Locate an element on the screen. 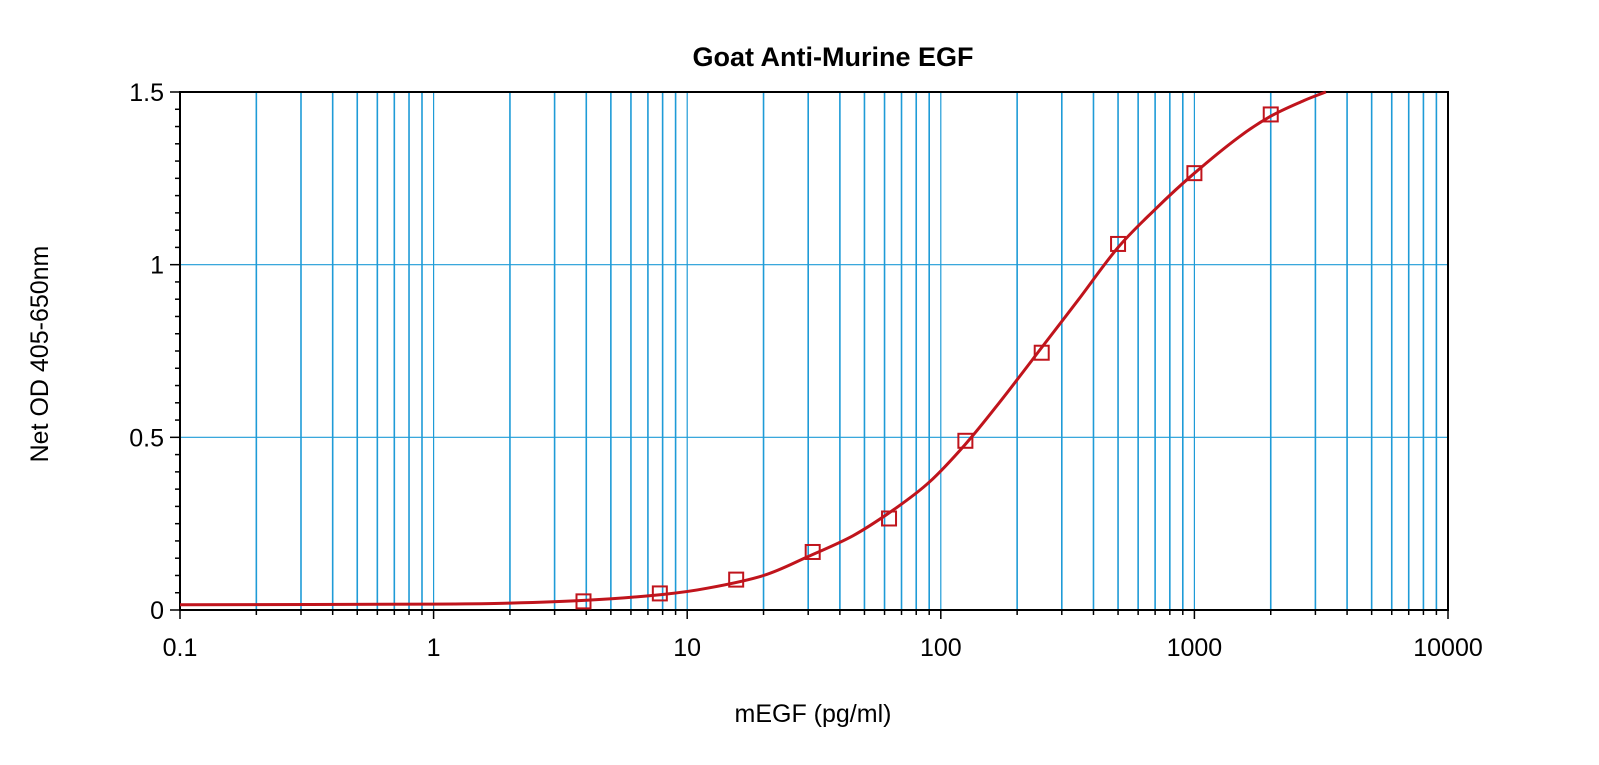  x-tick-label: 1000 is located at coordinates (1195, 648).